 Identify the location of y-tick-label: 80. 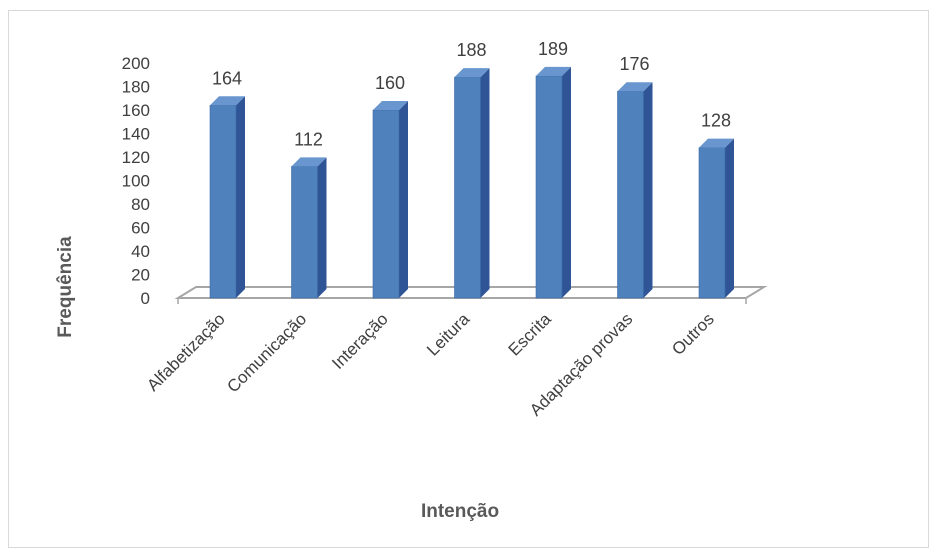
(140, 204).